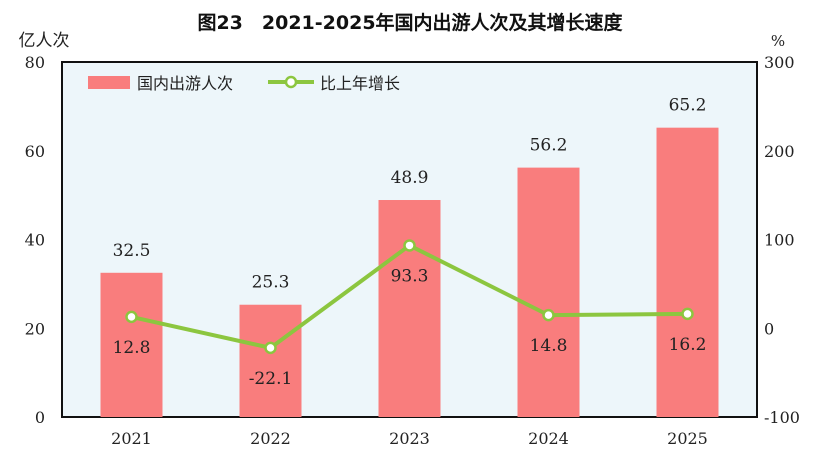 This screenshot has height=463, width=820. What do you see at coordinates (549, 146) in the screenshot?
I see `bar-value-label: 56.2` at bounding box center [549, 146].